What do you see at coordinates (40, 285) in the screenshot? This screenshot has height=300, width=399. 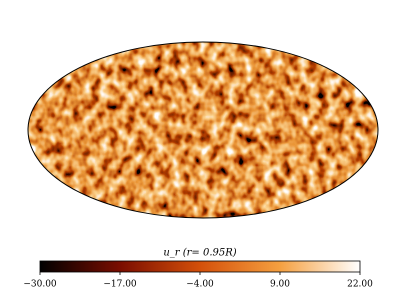 I see `colorbar-tick-label: −30.00` at bounding box center [40, 285].